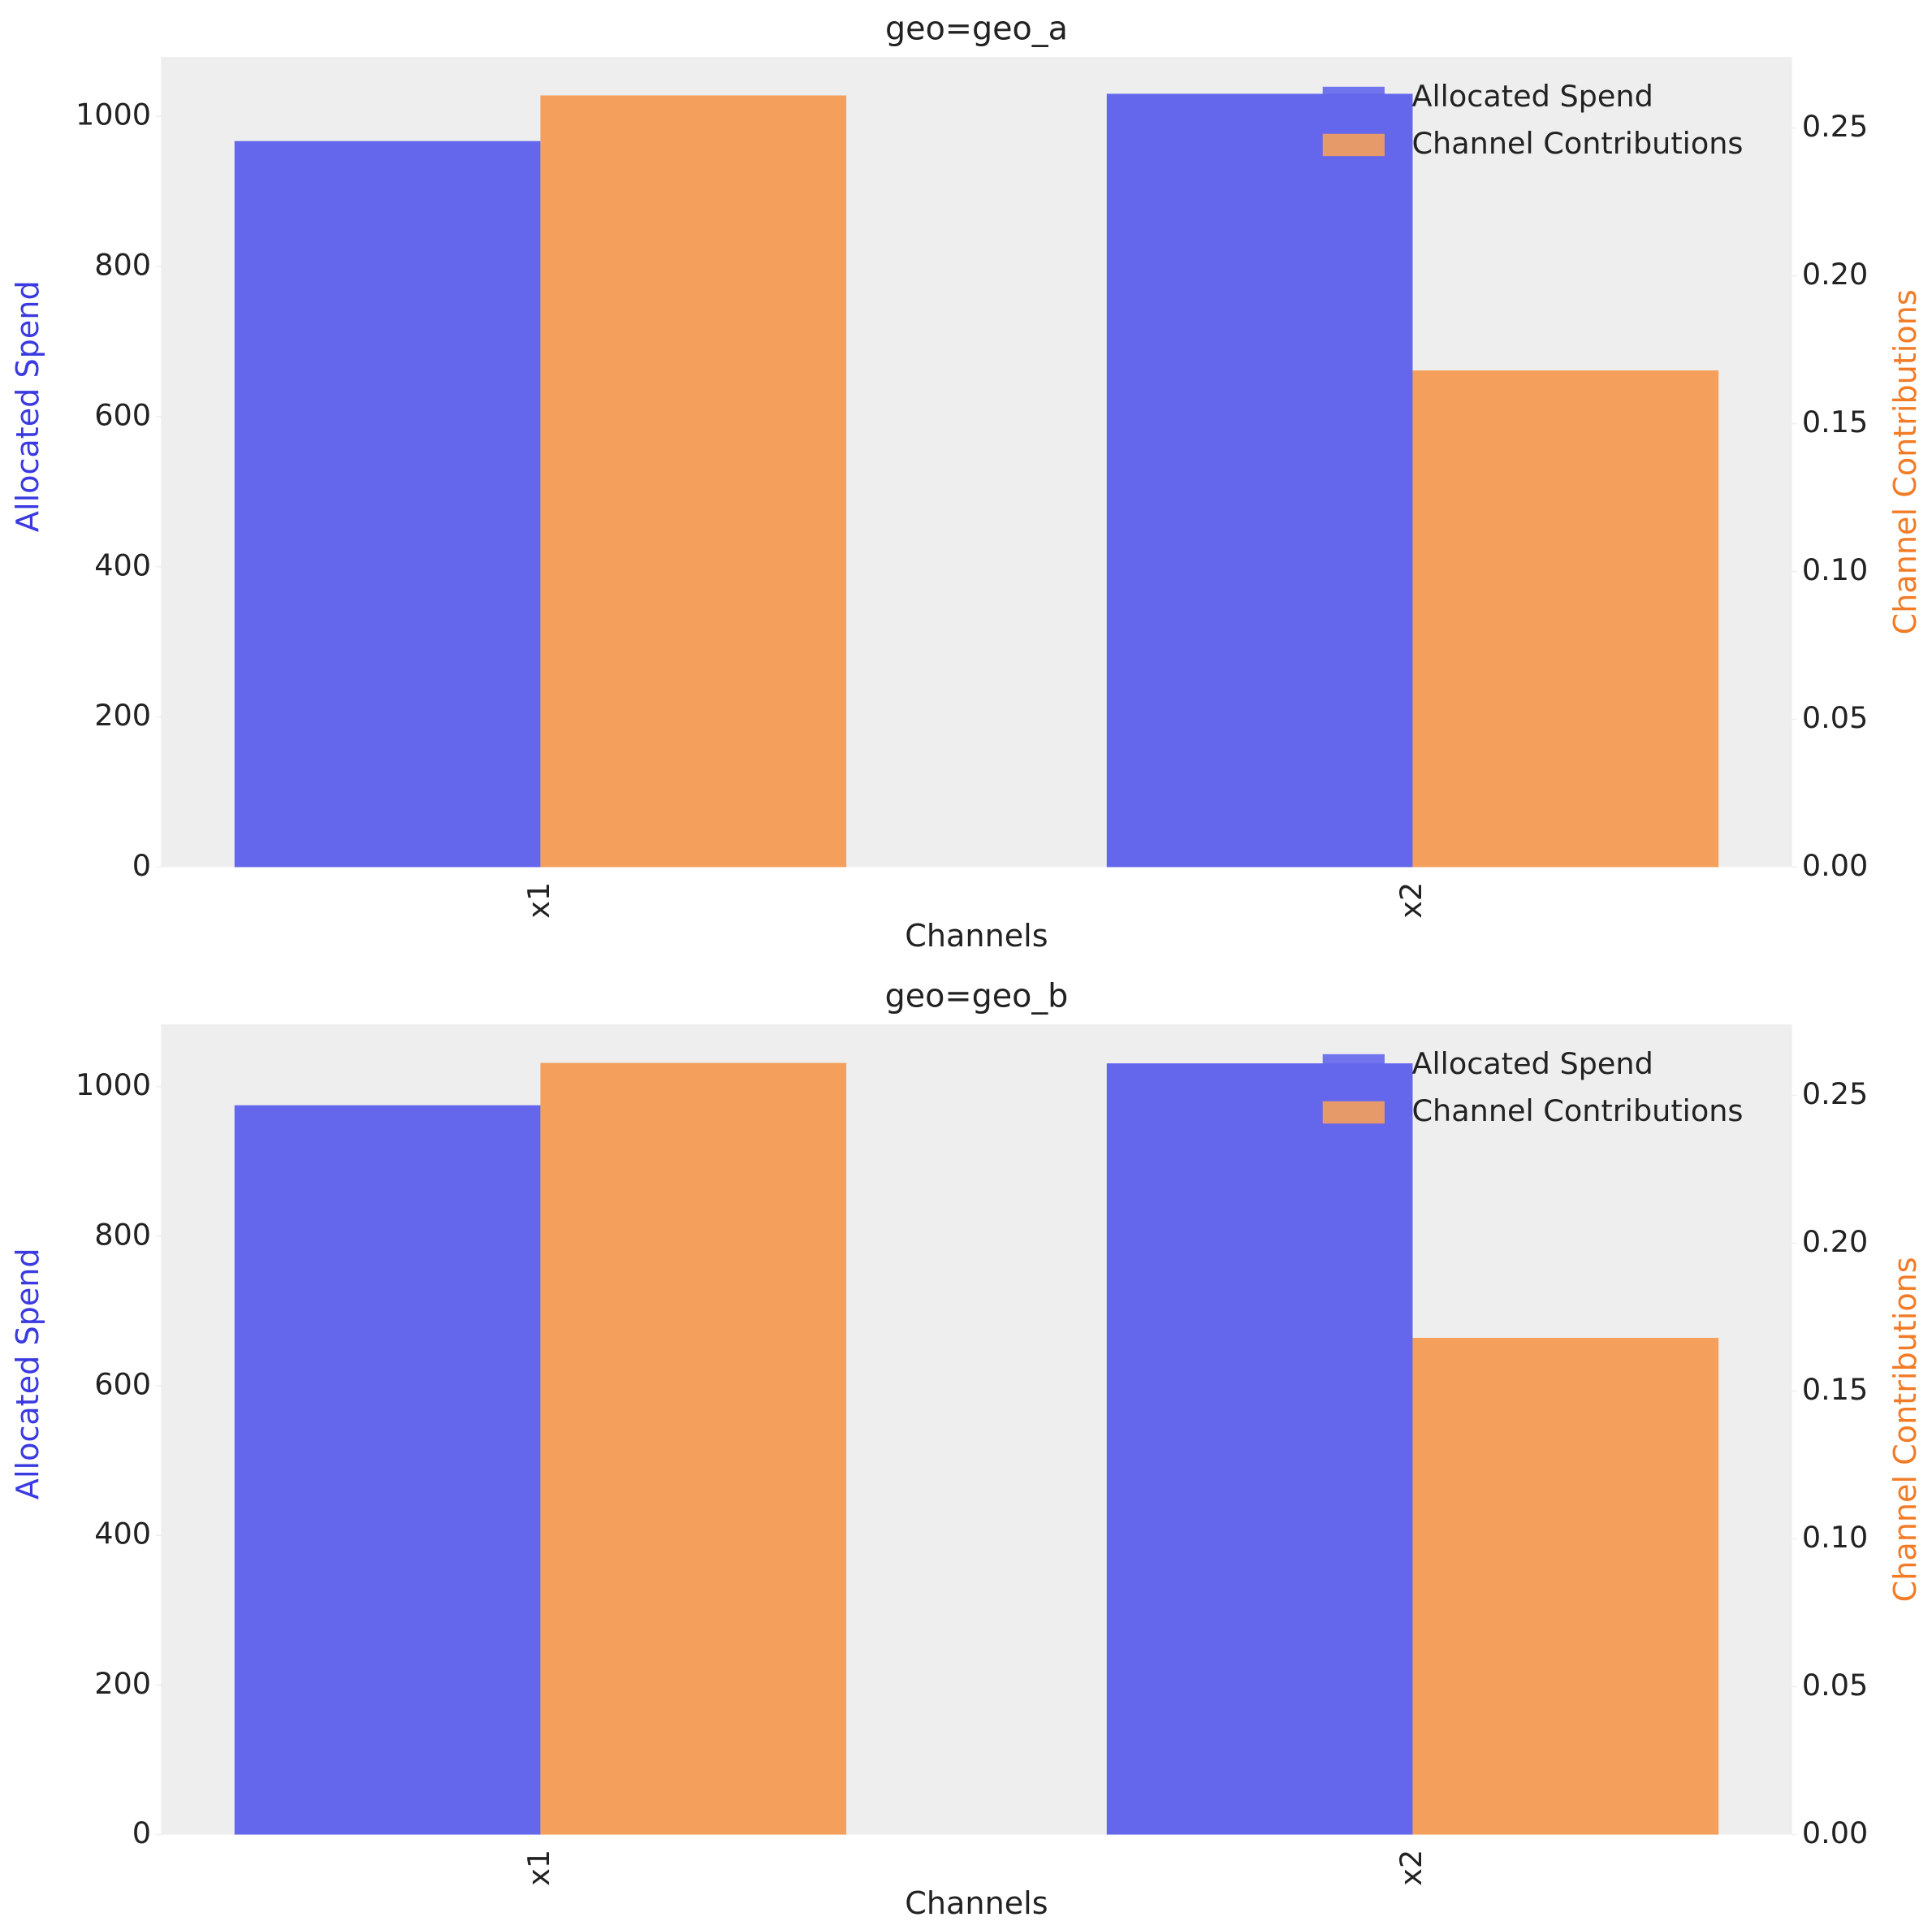 The height and width of the screenshot is (1930, 1932). I want to click on chart-title: geo=geo_b, so click(977, 996).